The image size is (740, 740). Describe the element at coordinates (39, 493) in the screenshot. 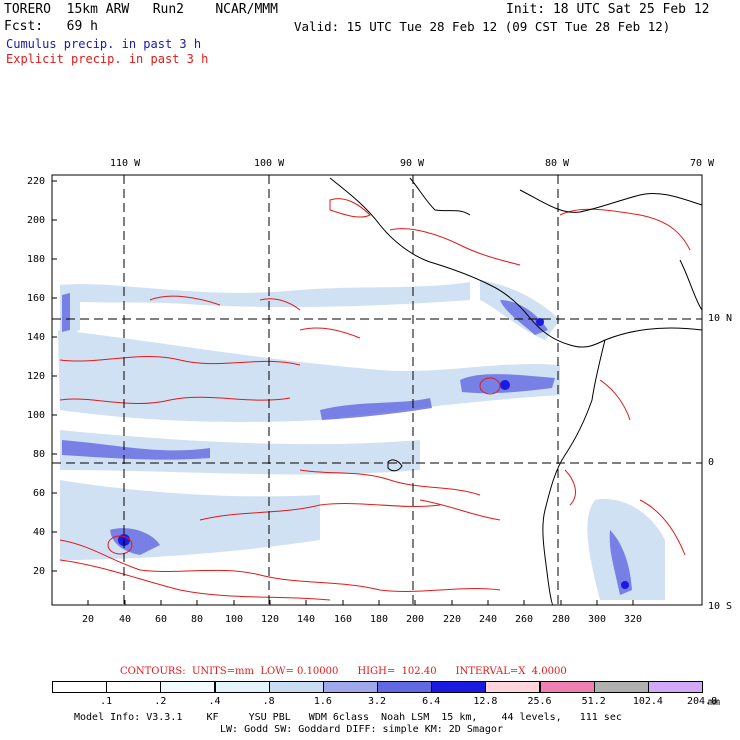

I see `y-tick-label: 60` at that location.